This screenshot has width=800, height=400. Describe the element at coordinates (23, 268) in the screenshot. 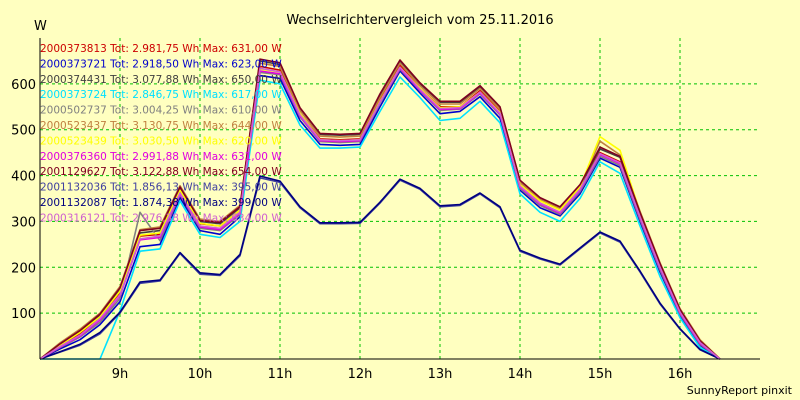

I see `y-tick-label: 200` at that location.